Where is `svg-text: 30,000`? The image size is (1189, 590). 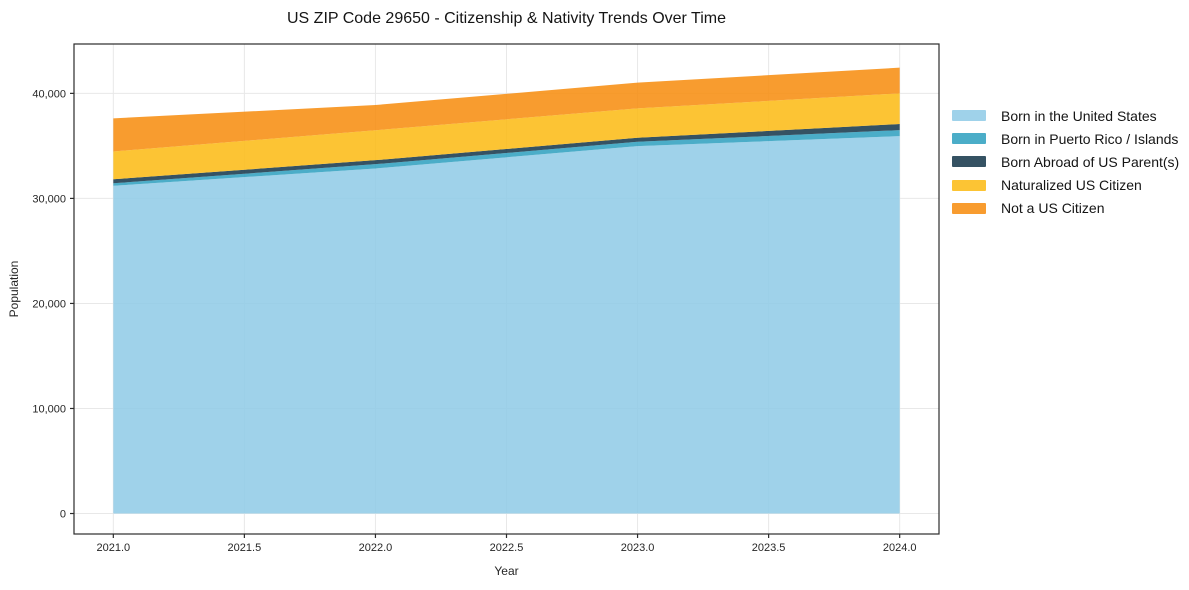 svg-text: 30,000 is located at coordinates (49, 199).